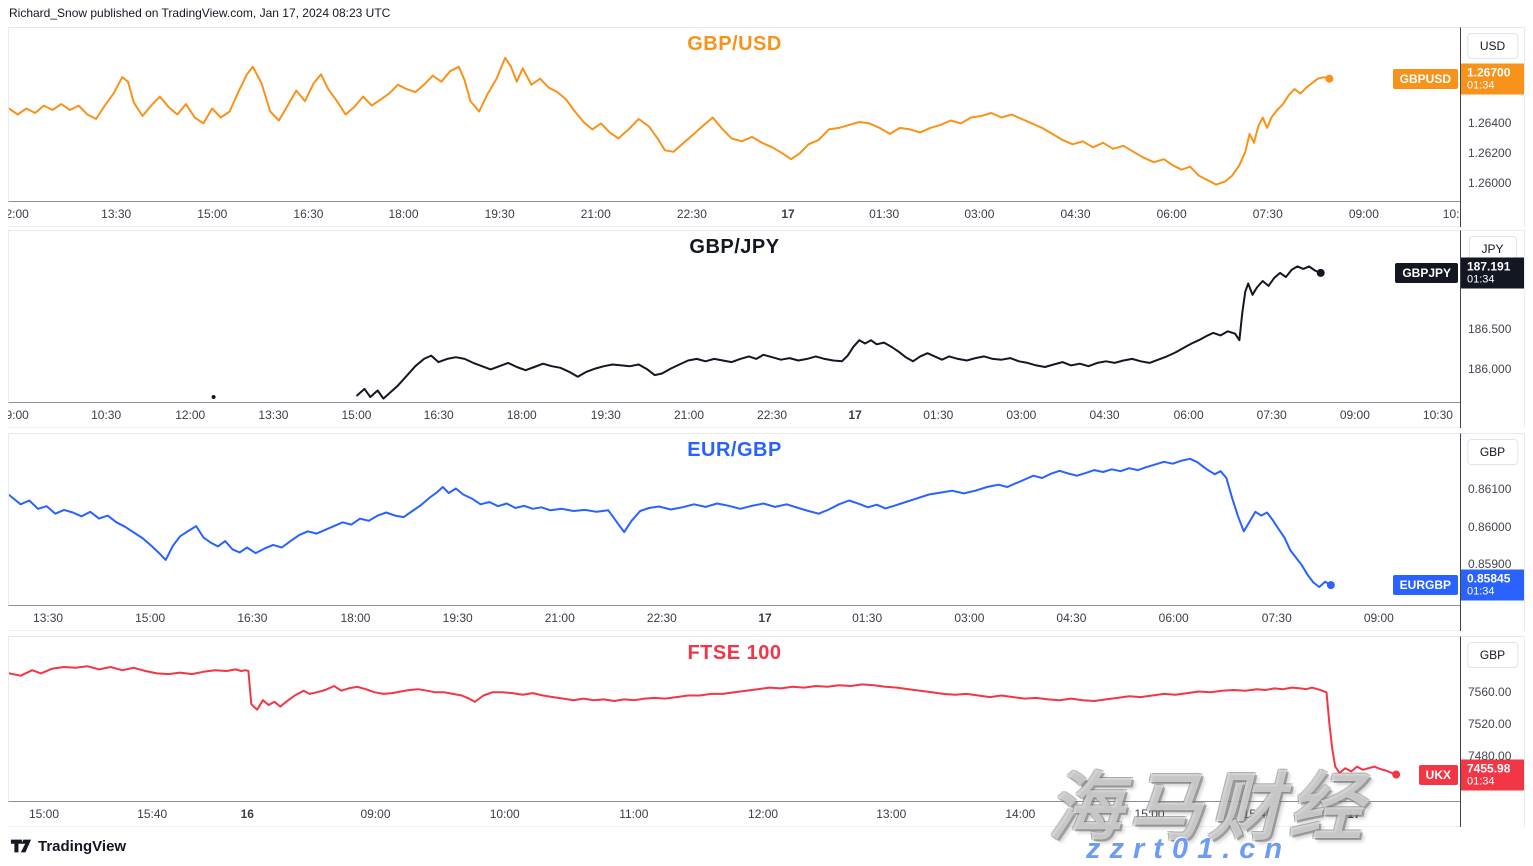 The image size is (1533, 866). What do you see at coordinates (1489, 768) in the screenshot?
I see `last-price-value: 7455.98` at bounding box center [1489, 768].